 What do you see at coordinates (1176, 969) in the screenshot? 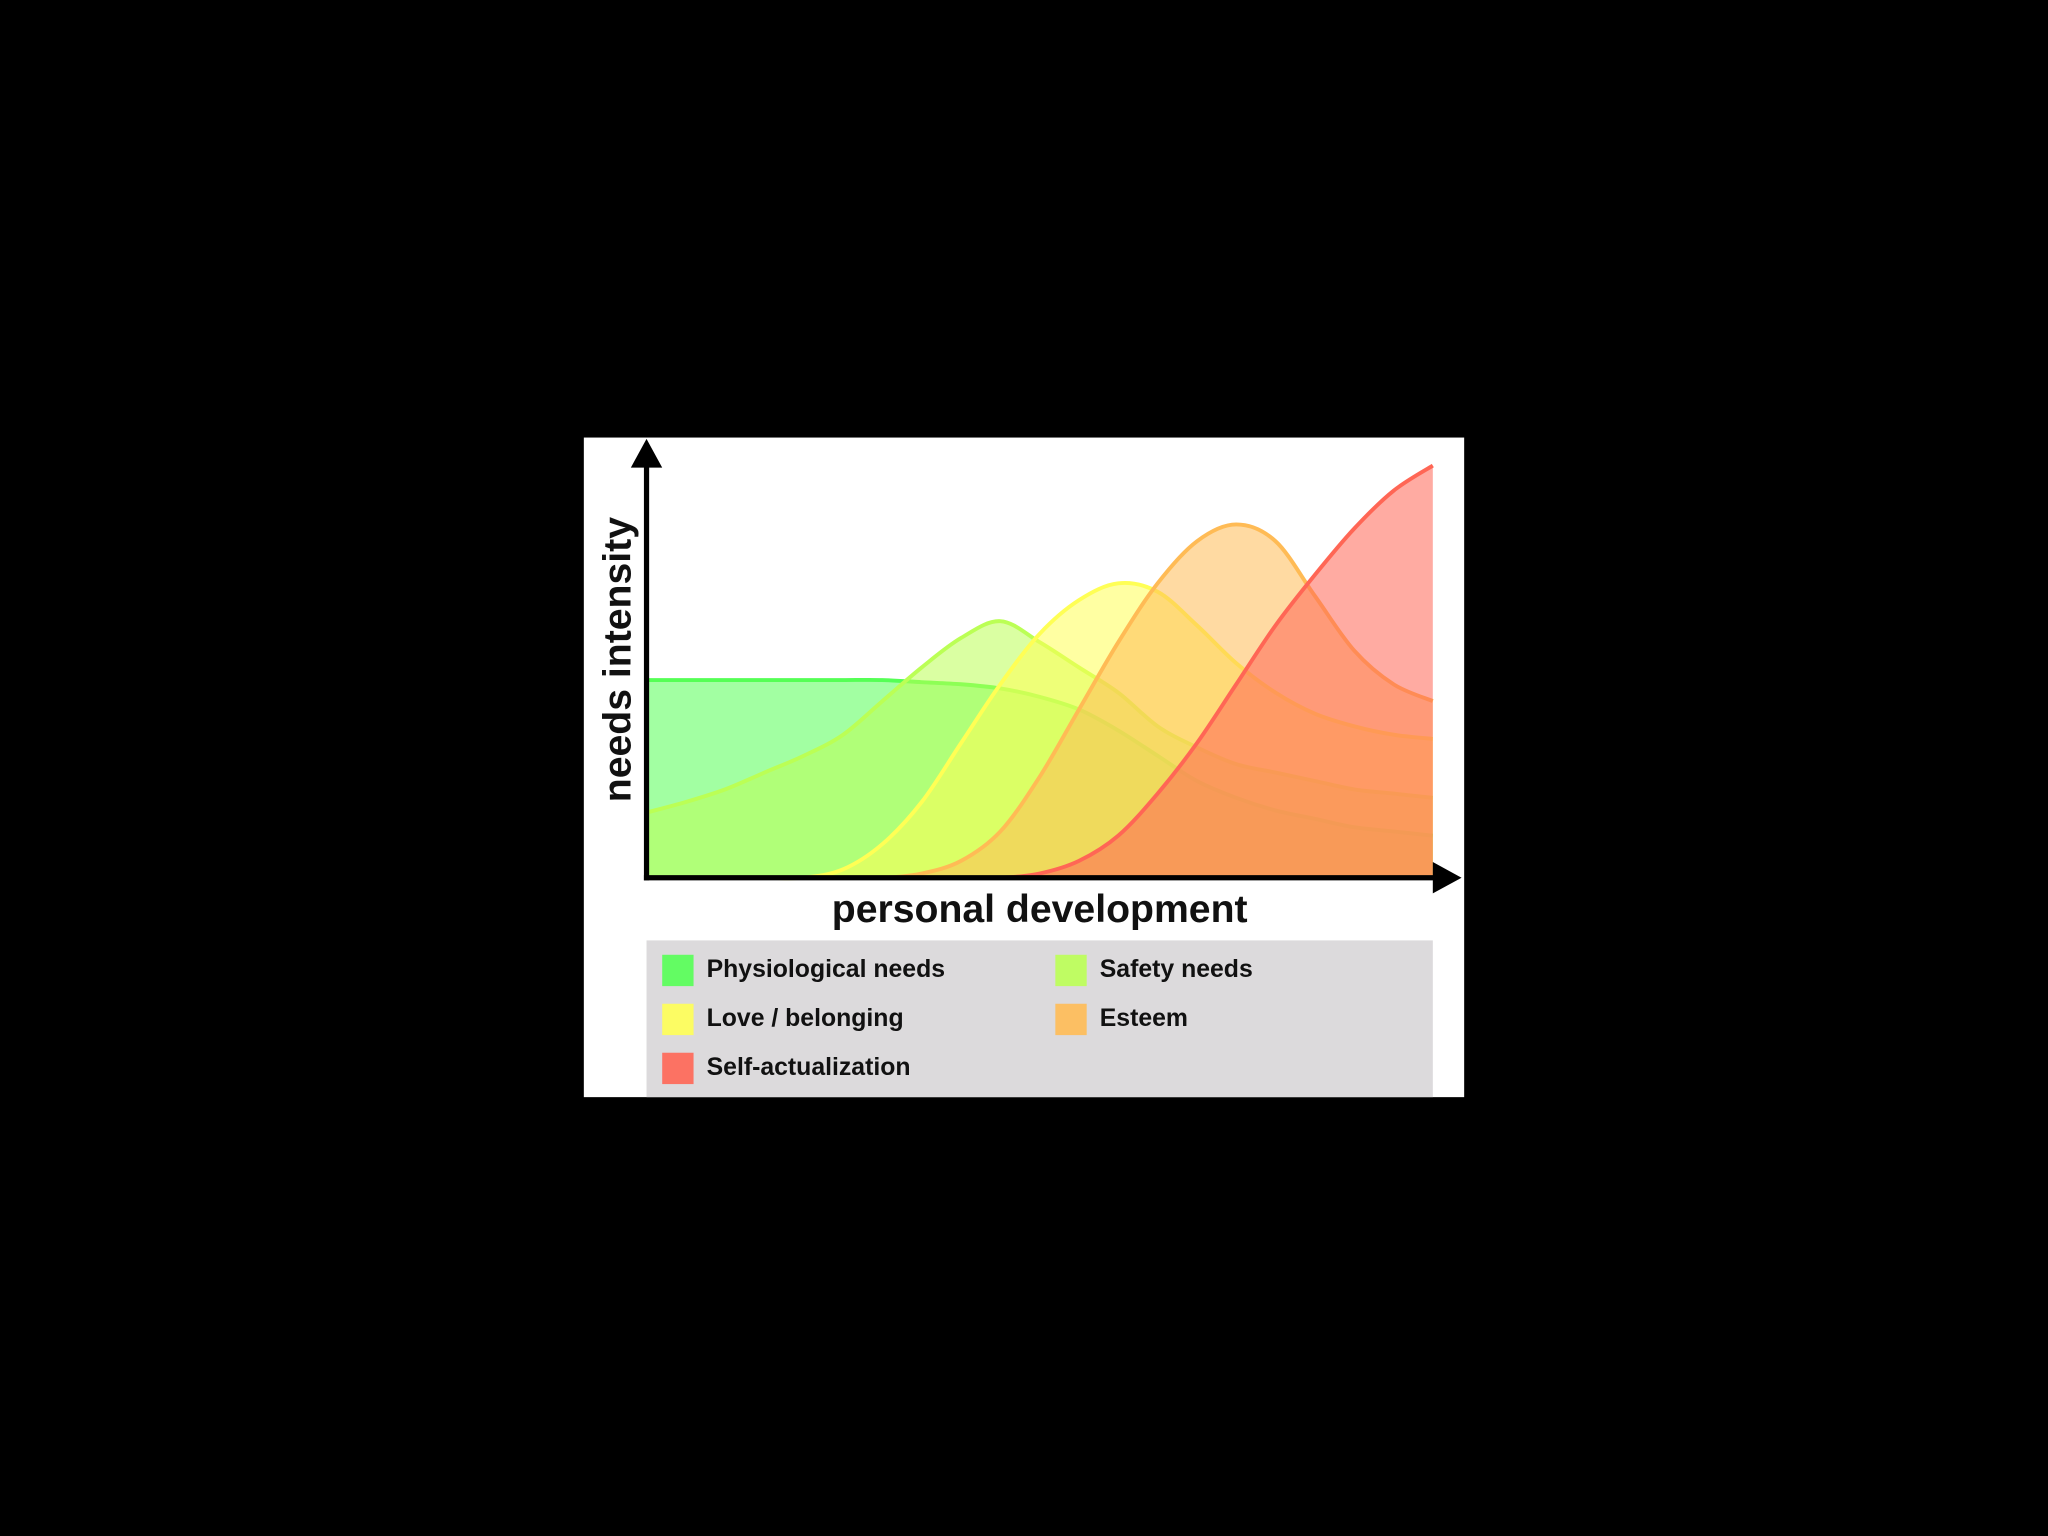
I see `legend-label: Safety needs` at bounding box center [1176, 969].